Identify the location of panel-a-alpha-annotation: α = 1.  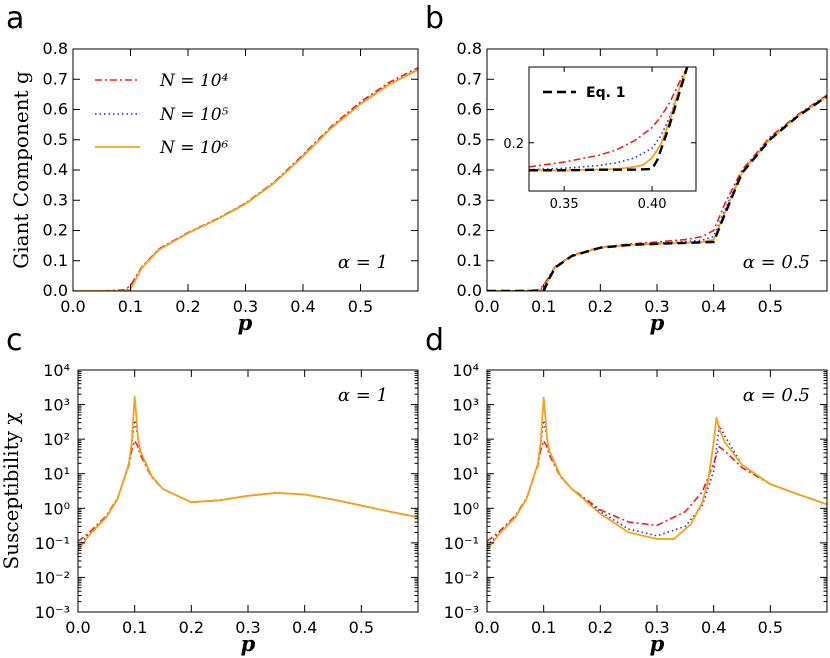
(363, 262).